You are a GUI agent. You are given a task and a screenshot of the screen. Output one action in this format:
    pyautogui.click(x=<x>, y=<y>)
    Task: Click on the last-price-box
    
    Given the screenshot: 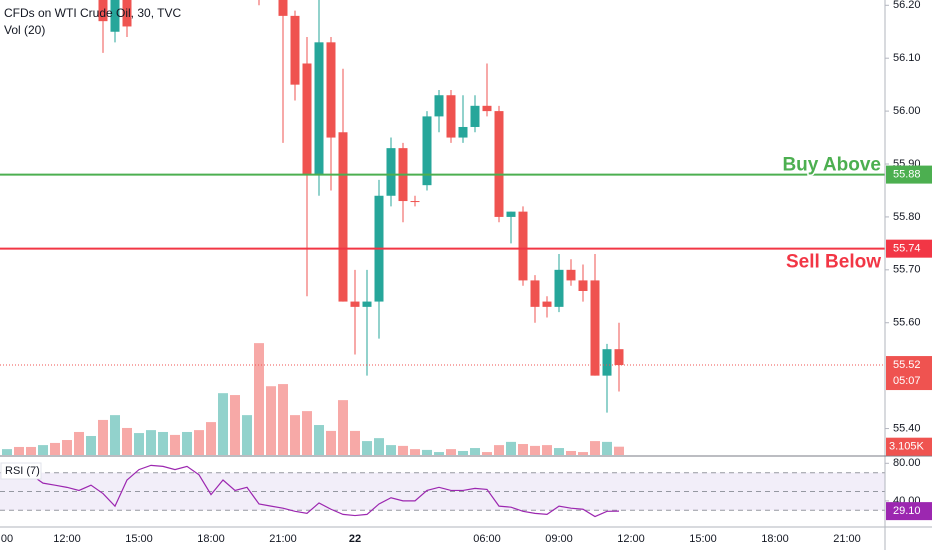 What is the action you would take?
    pyautogui.click(x=909, y=373)
    